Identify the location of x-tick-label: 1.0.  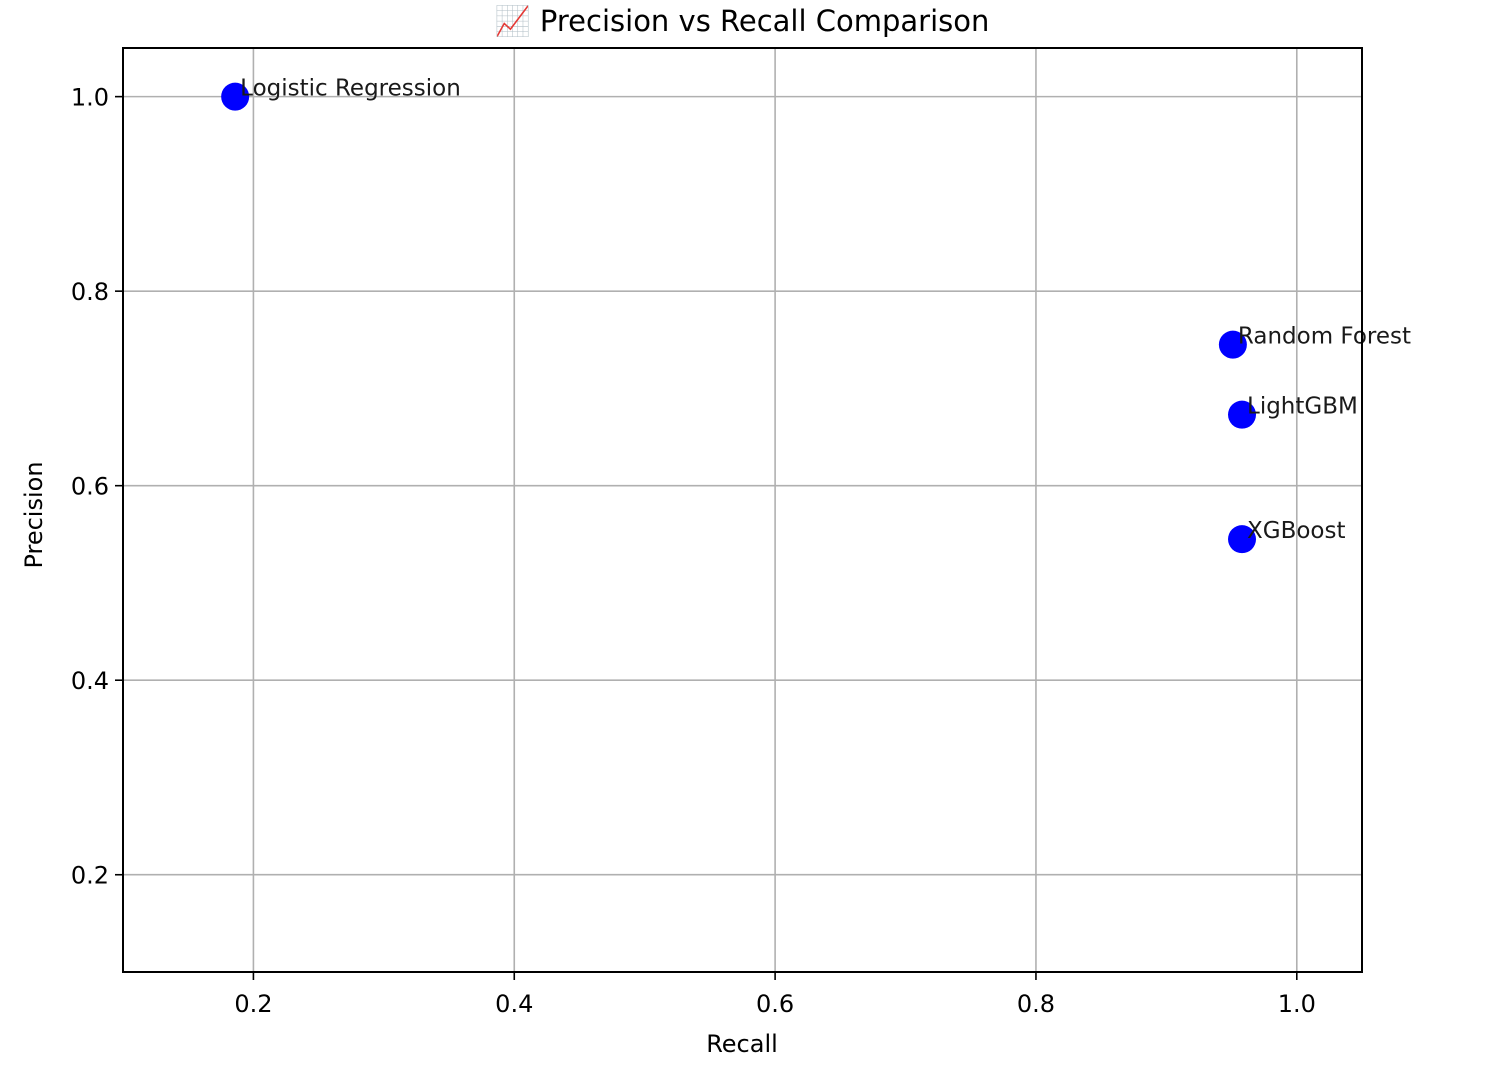
(1297, 1004).